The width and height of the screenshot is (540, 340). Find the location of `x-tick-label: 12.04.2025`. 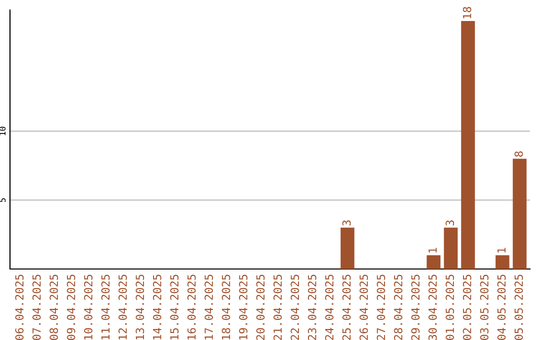

x-tick-label: 12.04.2025 is located at coordinates (122, 307).